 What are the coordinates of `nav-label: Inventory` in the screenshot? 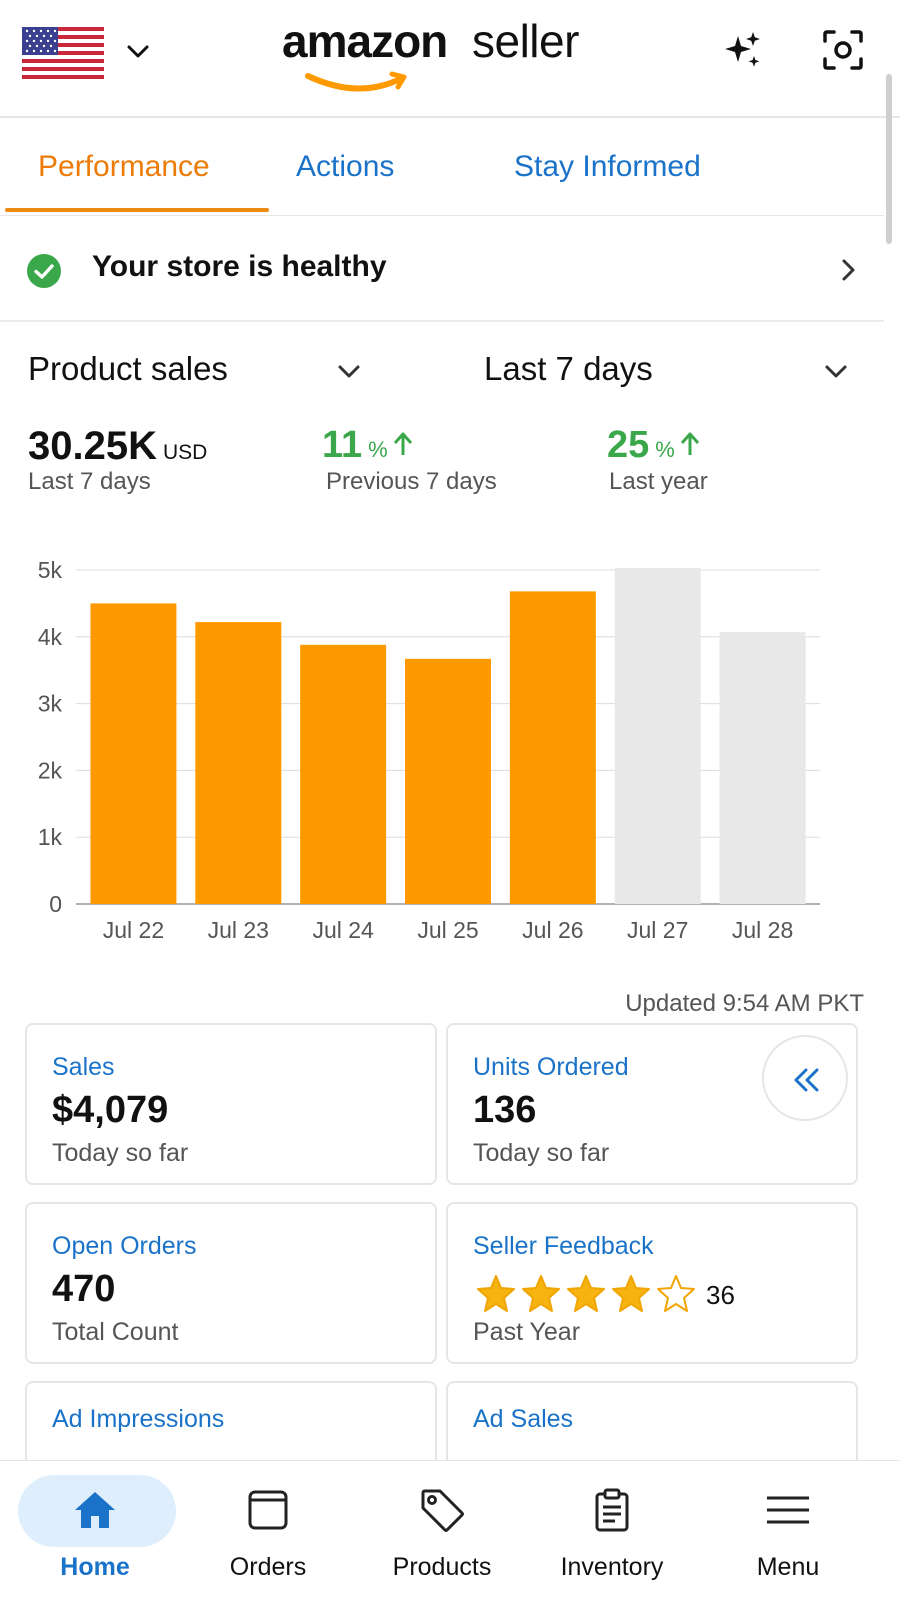 It's located at (612, 1567).